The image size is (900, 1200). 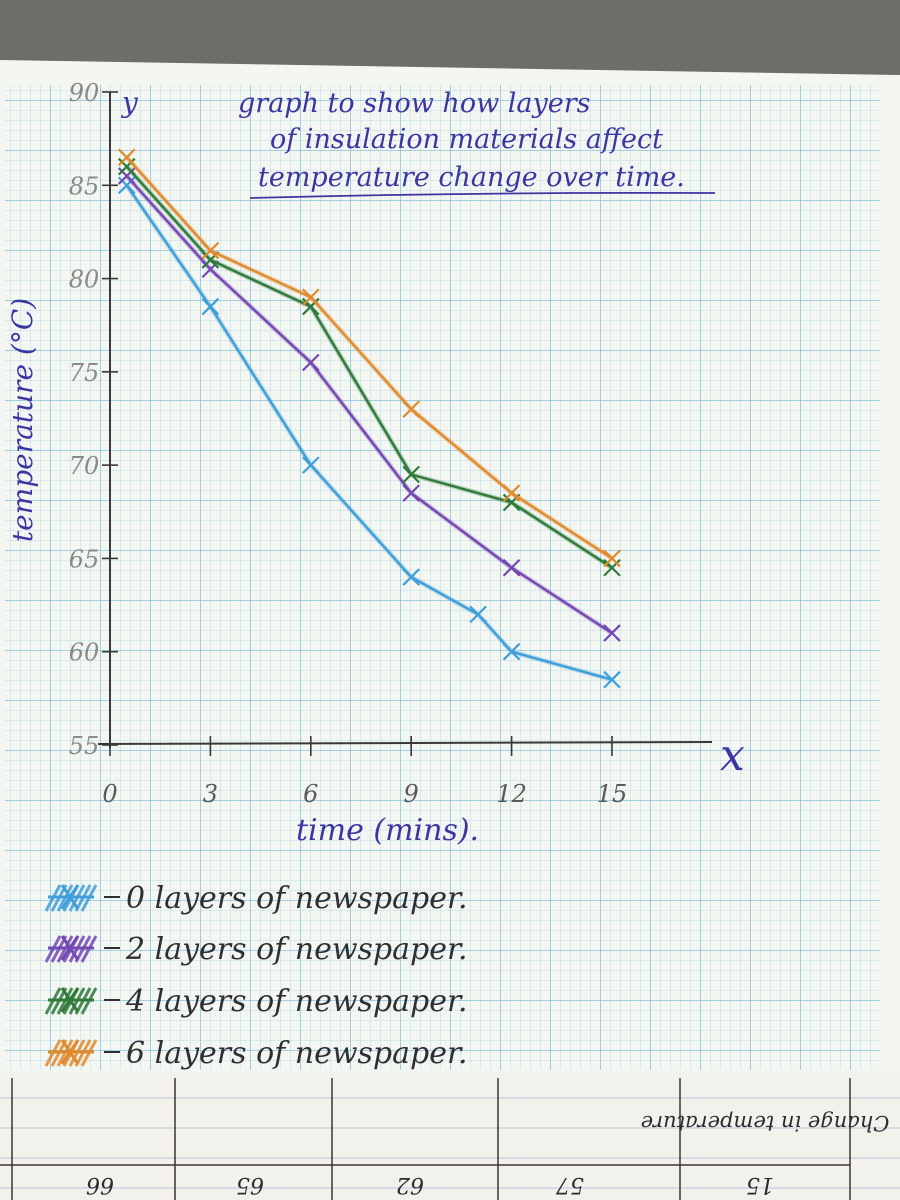 I want to click on table-header-change-in-temperature: Change in temperature, so click(x=765, y=1123).